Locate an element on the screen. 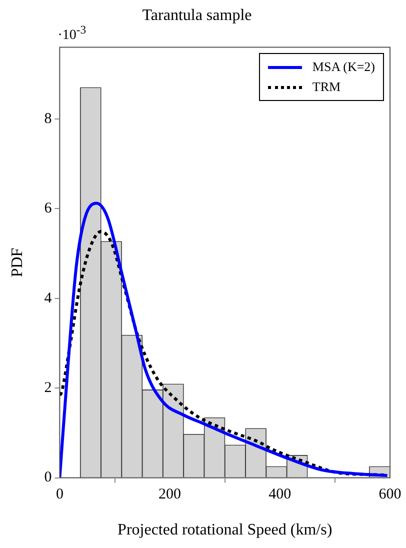  y-tick-label: 0 is located at coordinates (48, 478).